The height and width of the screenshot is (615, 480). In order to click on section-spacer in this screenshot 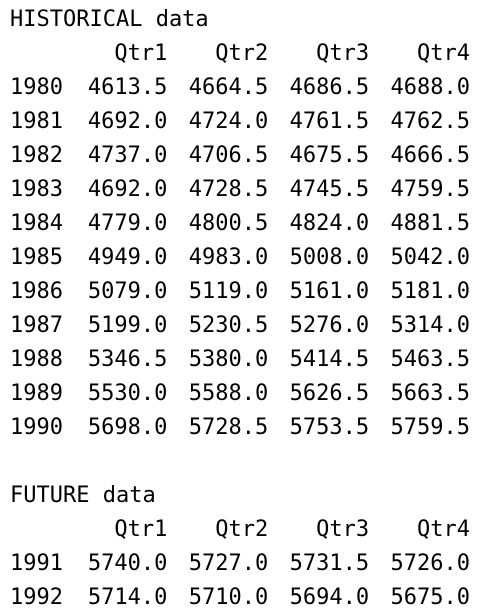, I will do `click(240, 462)`.